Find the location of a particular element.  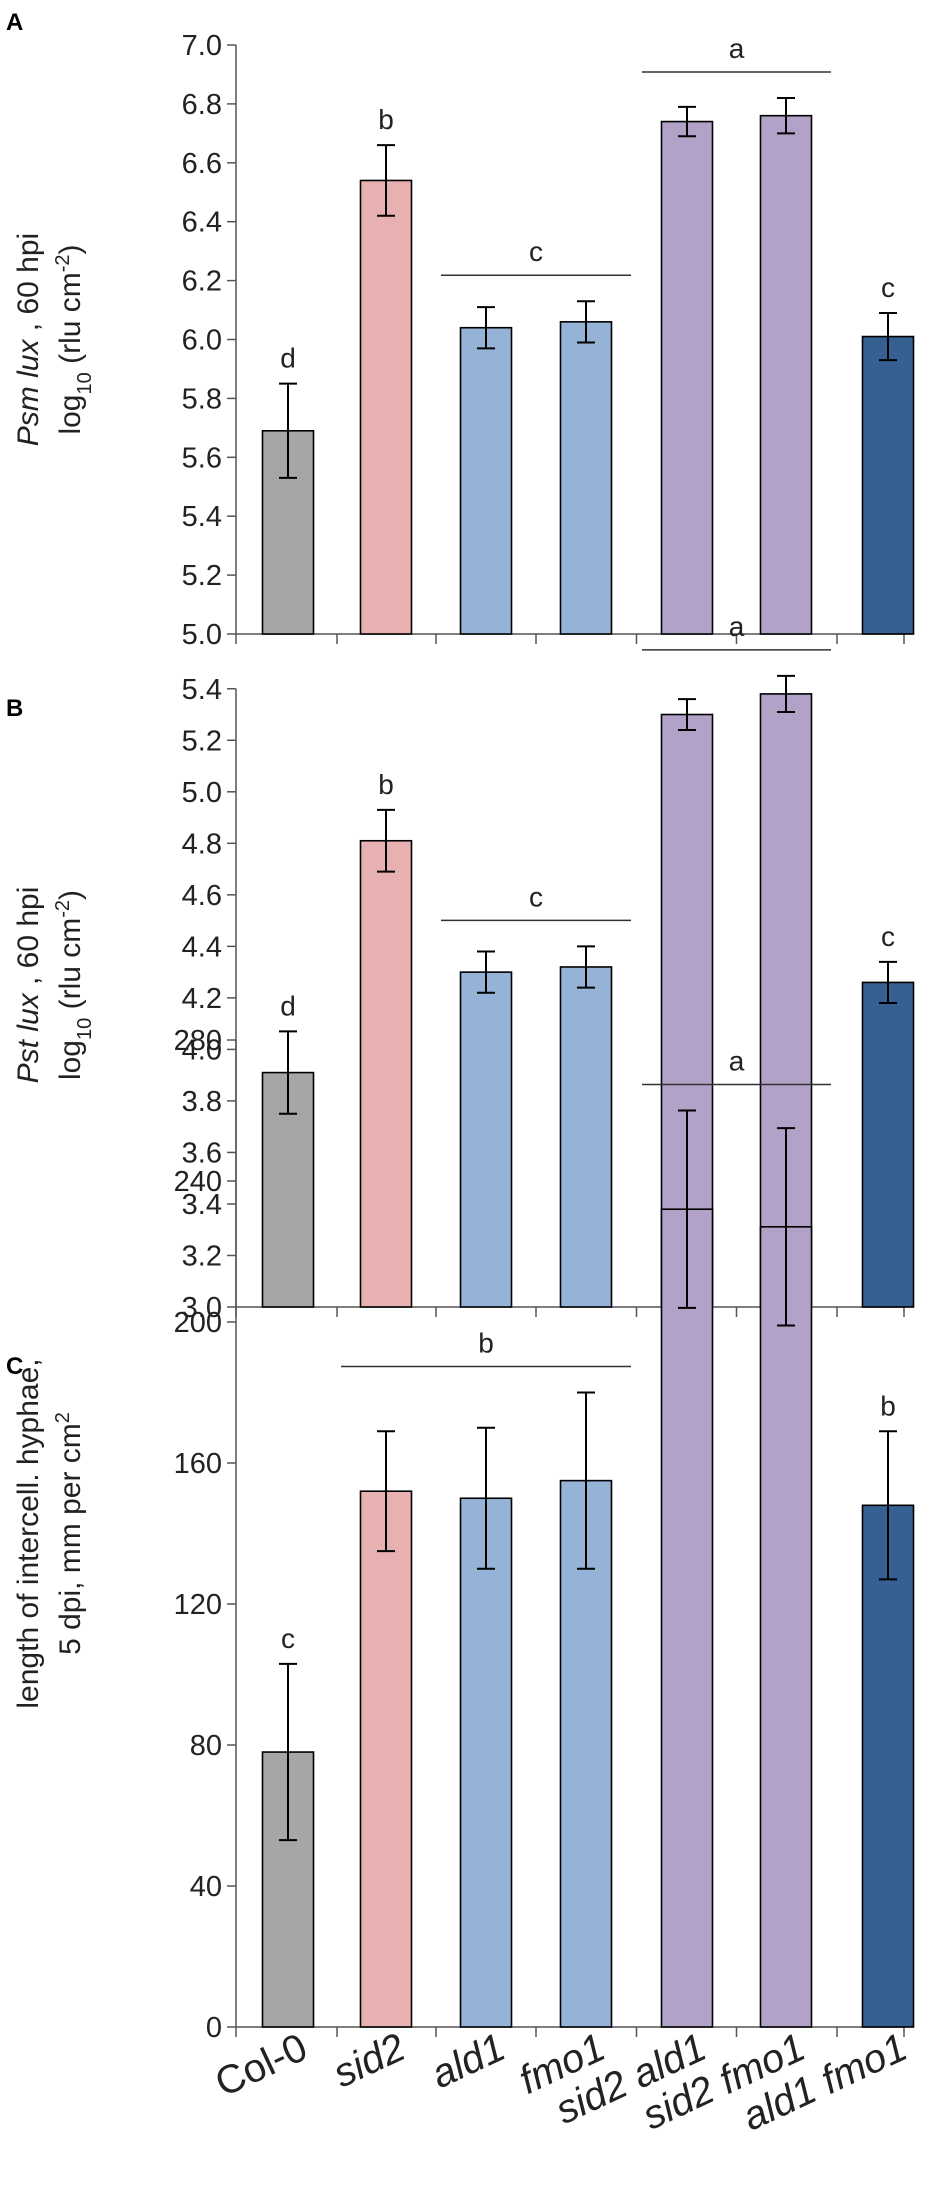

y-tick-label: 5.8 is located at coordinates (202, 399).